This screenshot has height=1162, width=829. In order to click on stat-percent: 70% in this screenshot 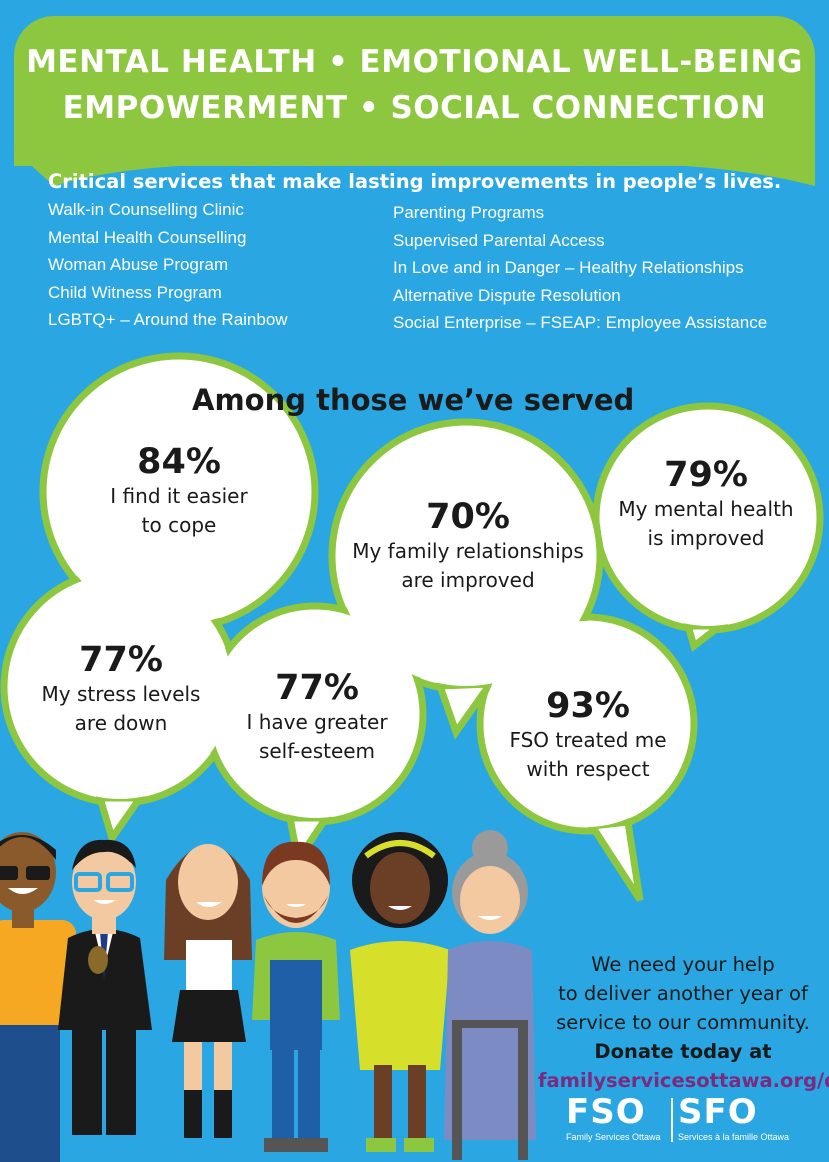, I will do `click(468, 517)`.